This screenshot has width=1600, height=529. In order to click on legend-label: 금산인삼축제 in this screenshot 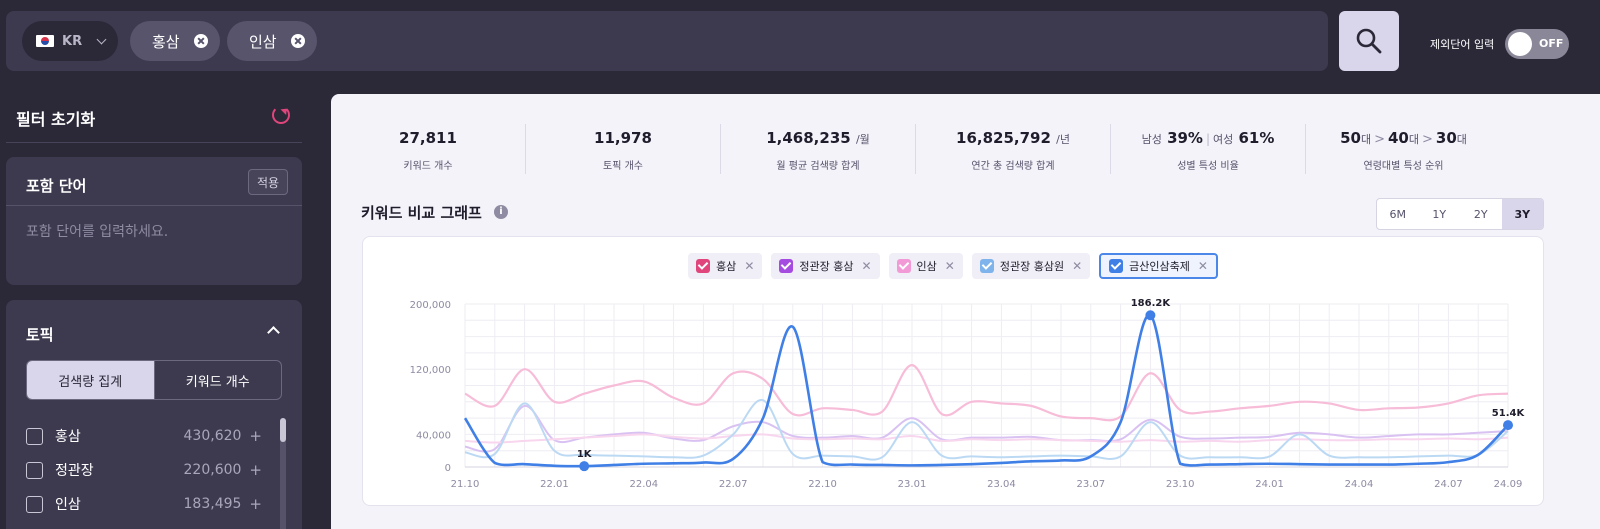, I will do `click(1159, 266)`.